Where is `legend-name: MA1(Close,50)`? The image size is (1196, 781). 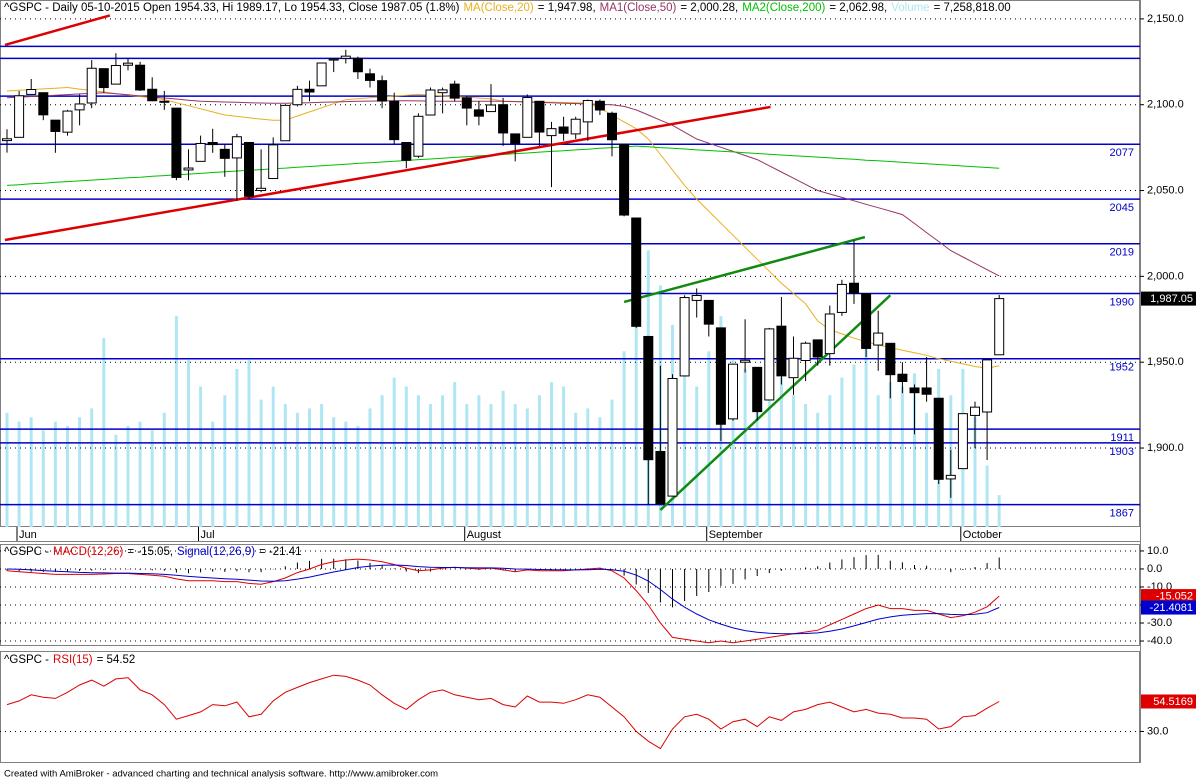
legend-name: MA1(Close,50) is located at coordinates (638, 8).